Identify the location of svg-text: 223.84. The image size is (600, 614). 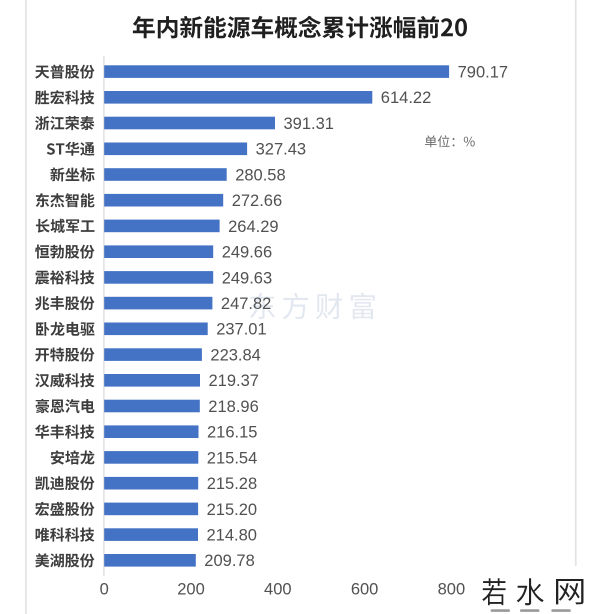
(235, 356).